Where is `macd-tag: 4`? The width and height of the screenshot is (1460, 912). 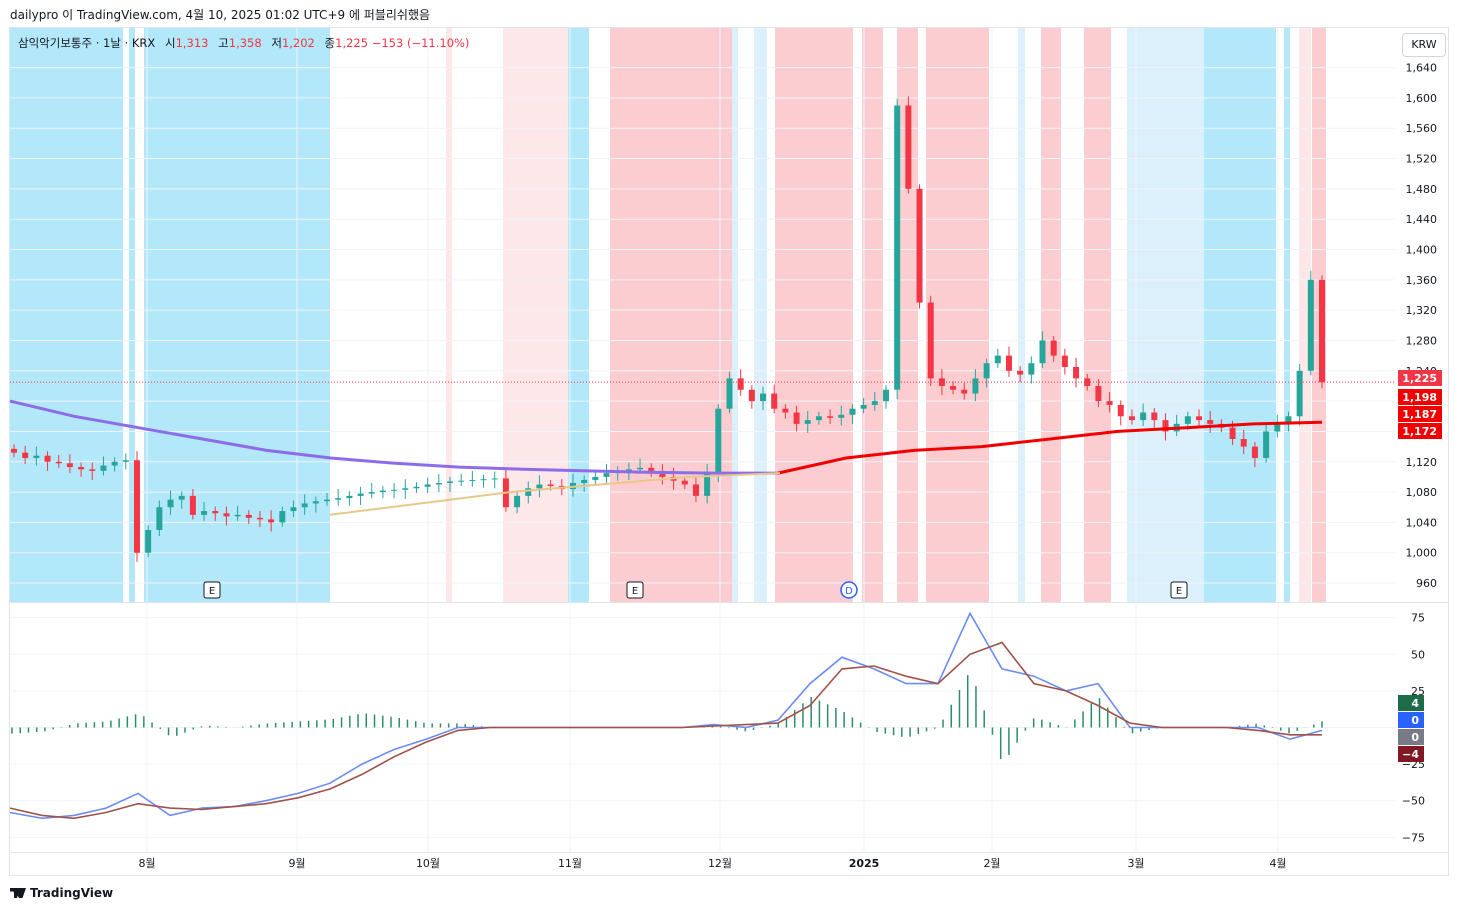
macd-tag: 4 is located at coordinates (1411, 703).